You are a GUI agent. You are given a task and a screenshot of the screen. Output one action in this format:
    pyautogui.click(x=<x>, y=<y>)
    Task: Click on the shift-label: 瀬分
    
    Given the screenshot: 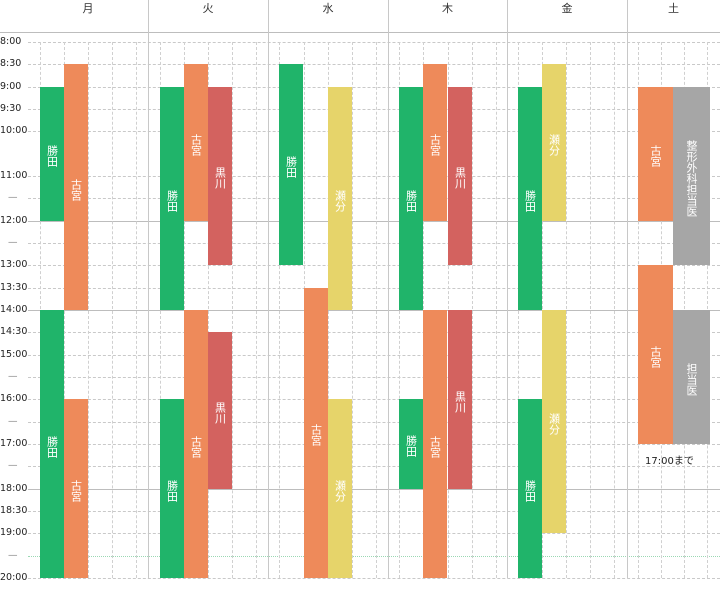 What is the action you would take?
    pyautogui.click(x=554, y=144)
    